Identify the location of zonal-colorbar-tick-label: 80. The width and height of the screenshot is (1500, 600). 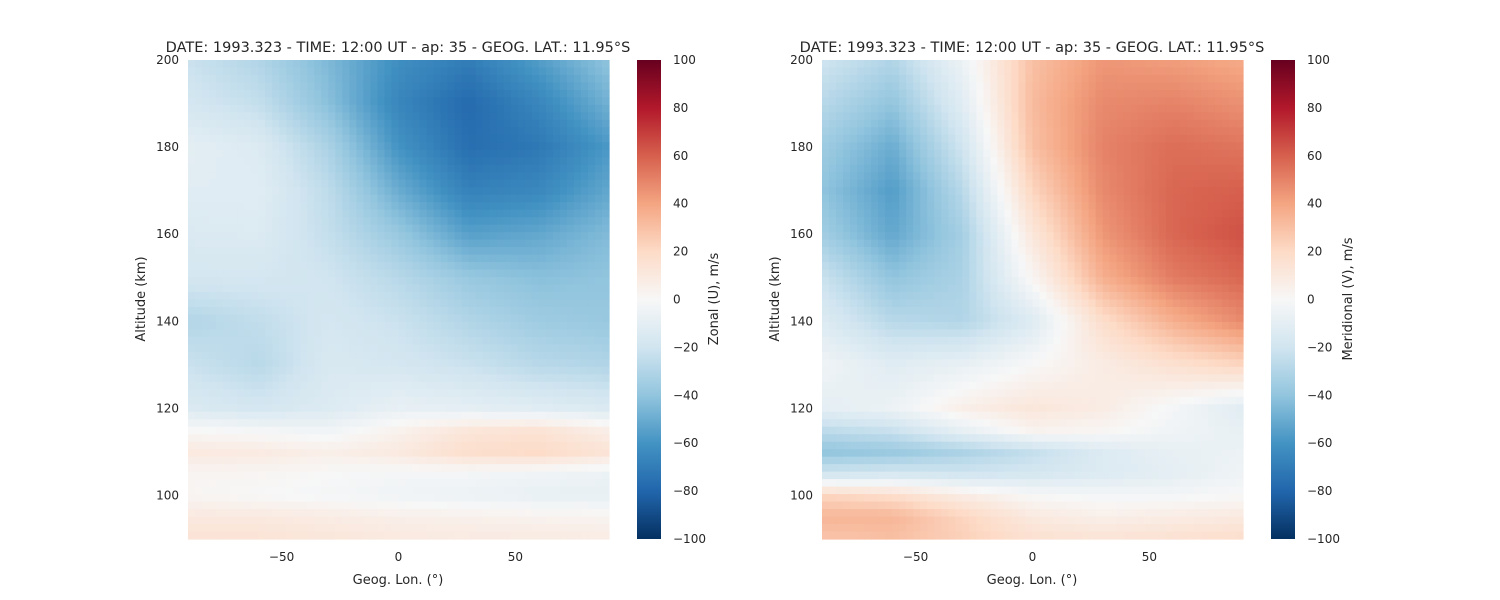
(680, 108).